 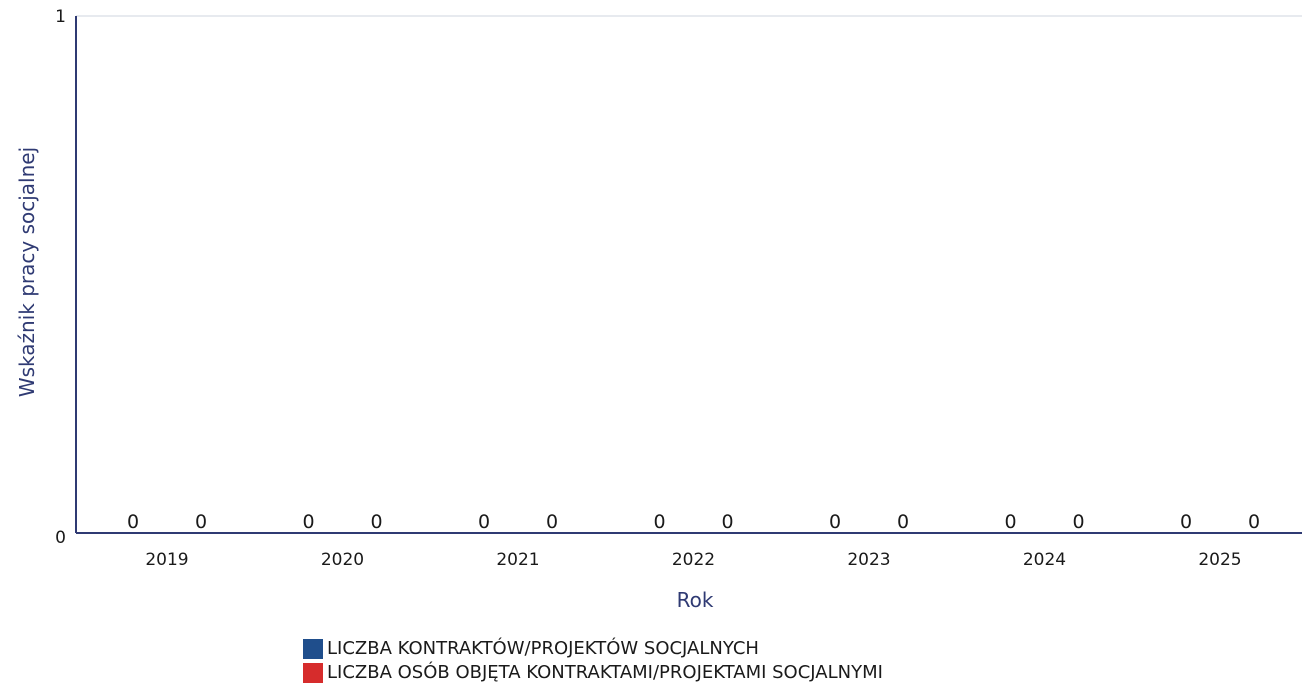 I want to click on legend-item-contracts: LICZBA KONTRAKTÓW/PROJEKTÓW SOCJALNYCH, so click(x=593, y=649).